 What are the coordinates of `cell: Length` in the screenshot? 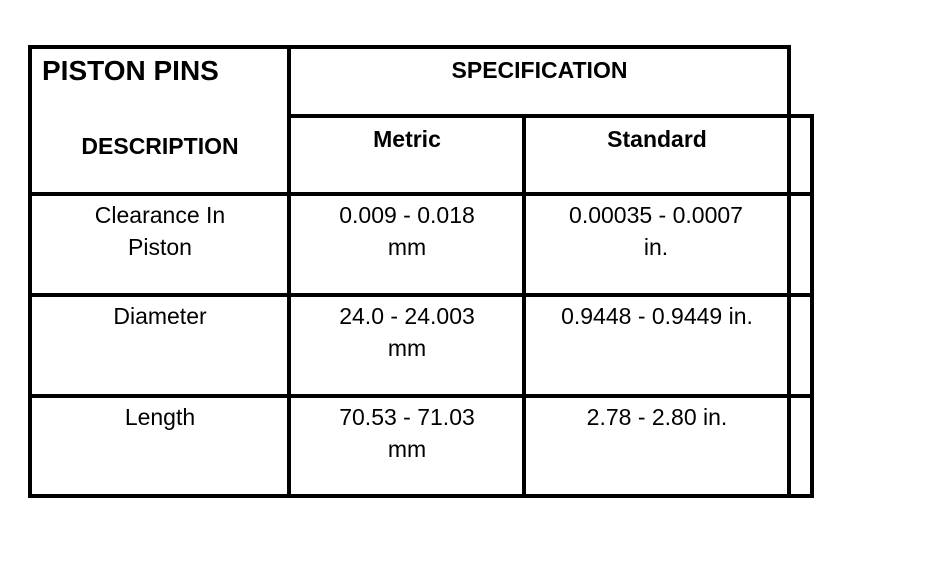 It's located at (160, 417).